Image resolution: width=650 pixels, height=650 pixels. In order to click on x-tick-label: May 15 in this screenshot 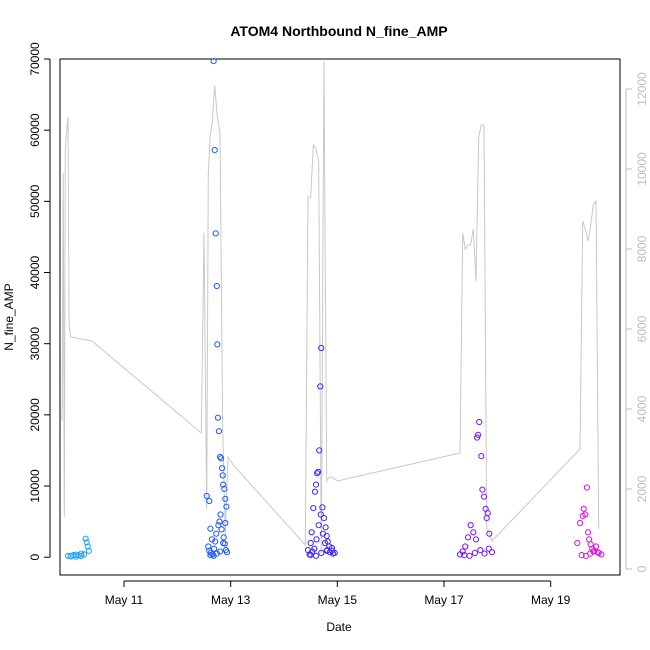, I will do `click(338, 600)`.